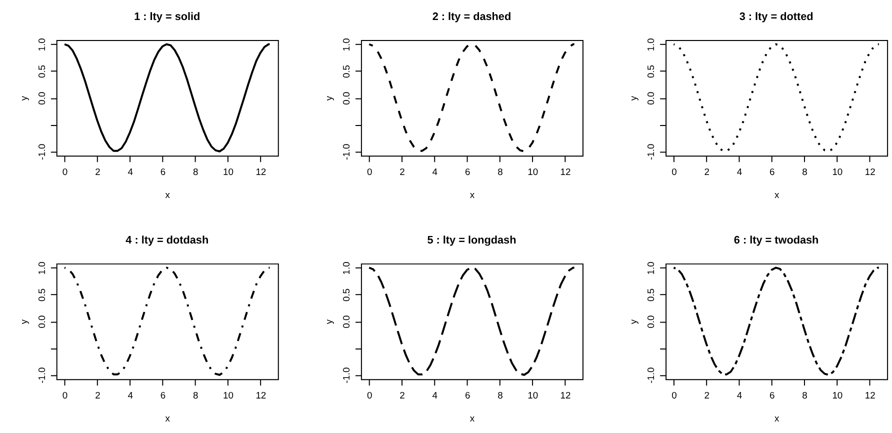 This screenshot has height=433, width=892. What do you see at coordinates (167, 240) in the screenshot?
I see `chart-title: 4 : lty = dotdash` at bounding box center [167, 240].